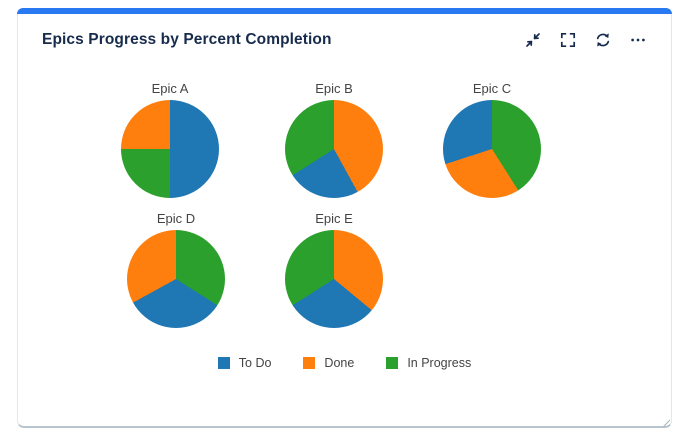 The image size is (682, 435). I want to click on pie-title: Epic D, so click(176, 218).